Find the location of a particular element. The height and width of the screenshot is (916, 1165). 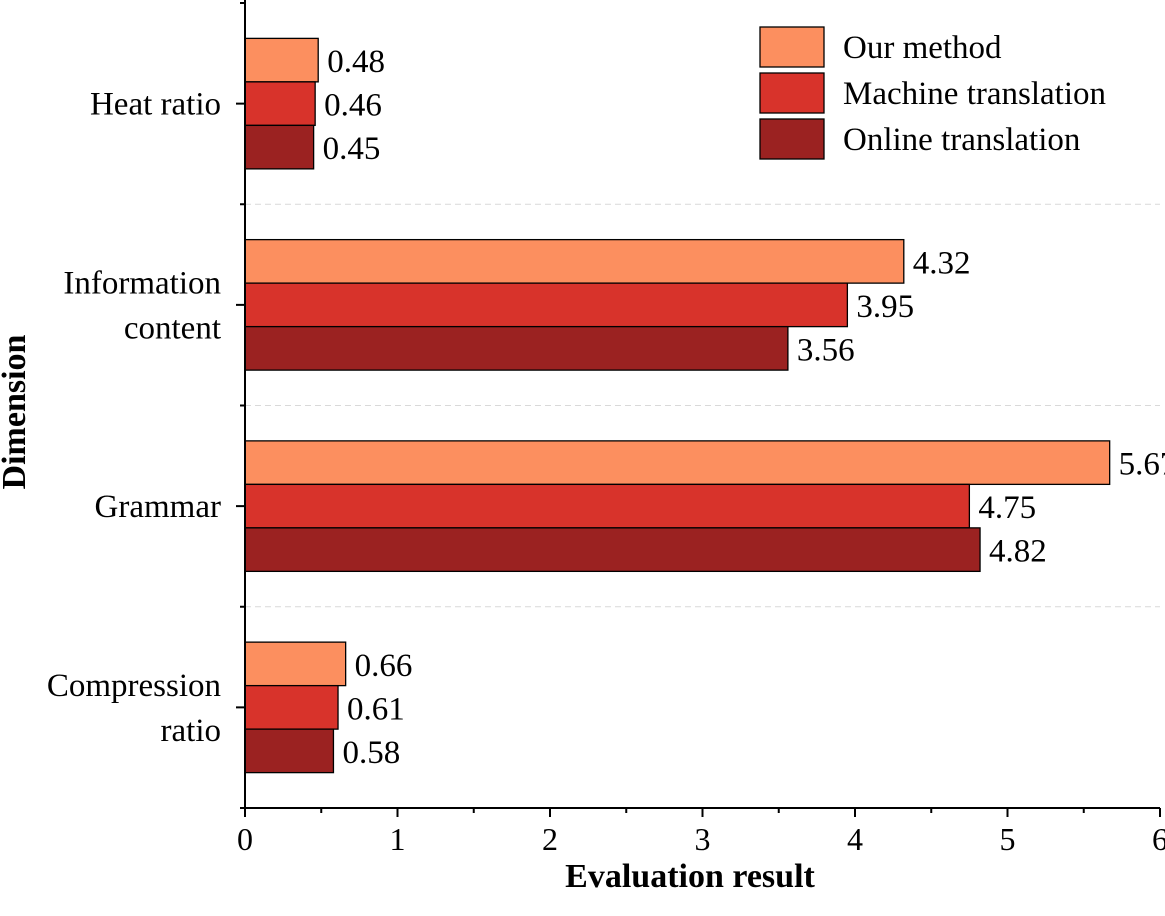

legend-label: Machine translation is located at coordinates (974, 94).